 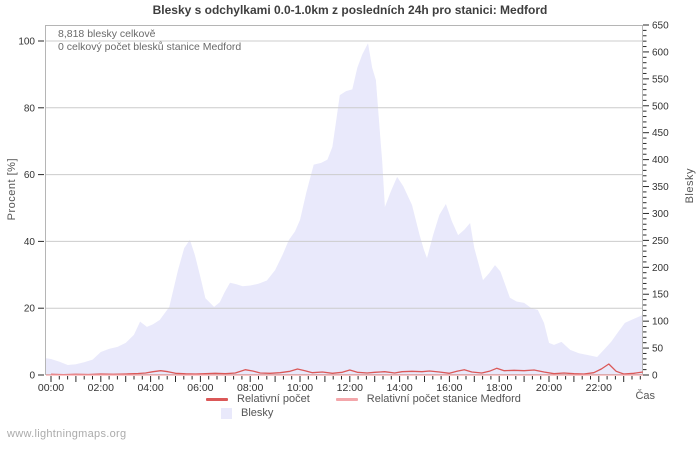 What do you see at coordinates (656, 201) in the screenshot?
I see `y-right-axis: 0 50 100 150 200 250 300 350 400 450 500 550 600 650` at bounding box center [656, 201].